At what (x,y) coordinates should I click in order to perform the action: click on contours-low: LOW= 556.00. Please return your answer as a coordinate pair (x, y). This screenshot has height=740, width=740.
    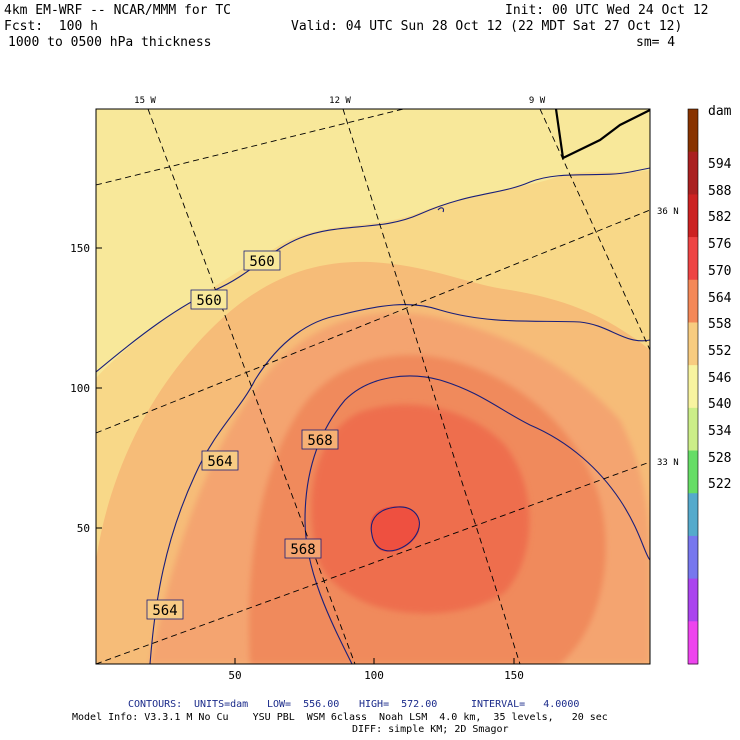
    Looking at the image, I should click on (303, 704).